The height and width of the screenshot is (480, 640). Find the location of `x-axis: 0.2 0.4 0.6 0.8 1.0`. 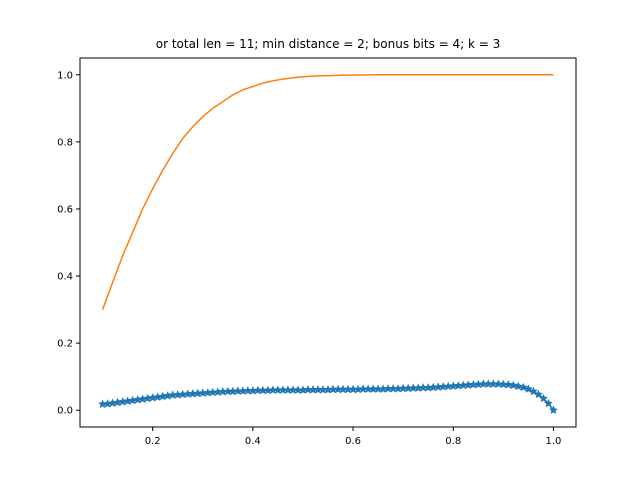

x-axis: 0.2 0.4 0.6 0.8 1.0 is located at coordinates (353, 437).